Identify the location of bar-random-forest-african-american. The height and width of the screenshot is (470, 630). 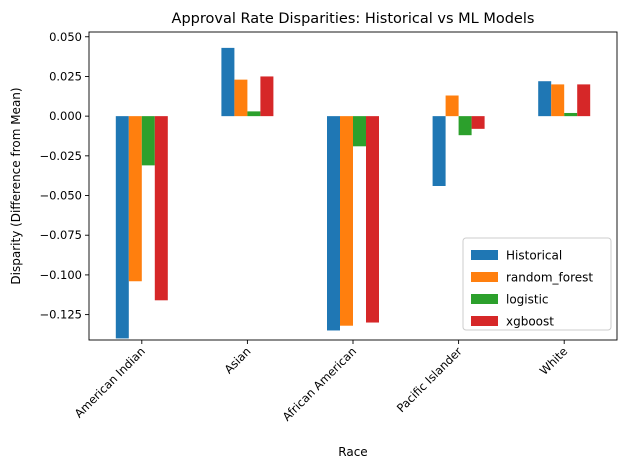
(346, 221).